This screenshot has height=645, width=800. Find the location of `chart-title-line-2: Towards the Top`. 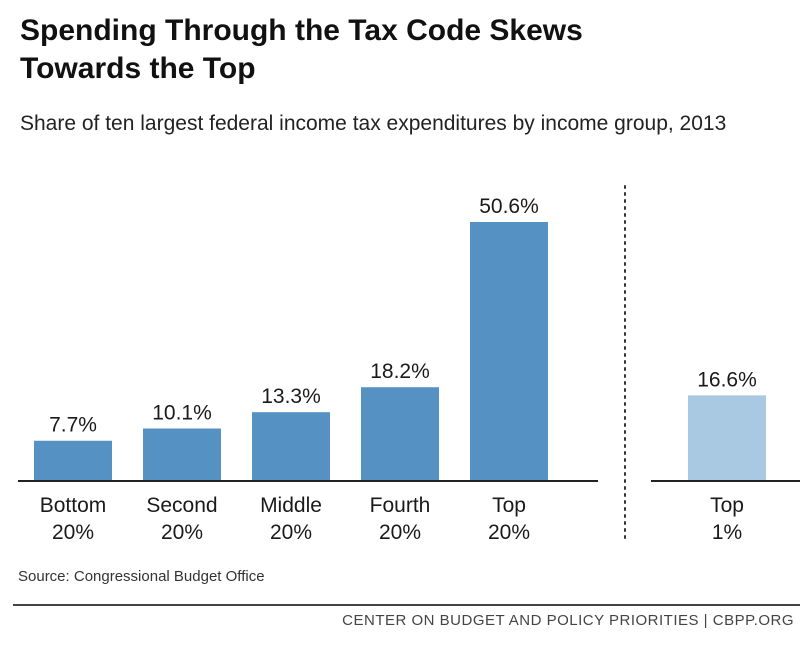

chart-title-line-2: Towards the Top is located at coordinates (138, 68).